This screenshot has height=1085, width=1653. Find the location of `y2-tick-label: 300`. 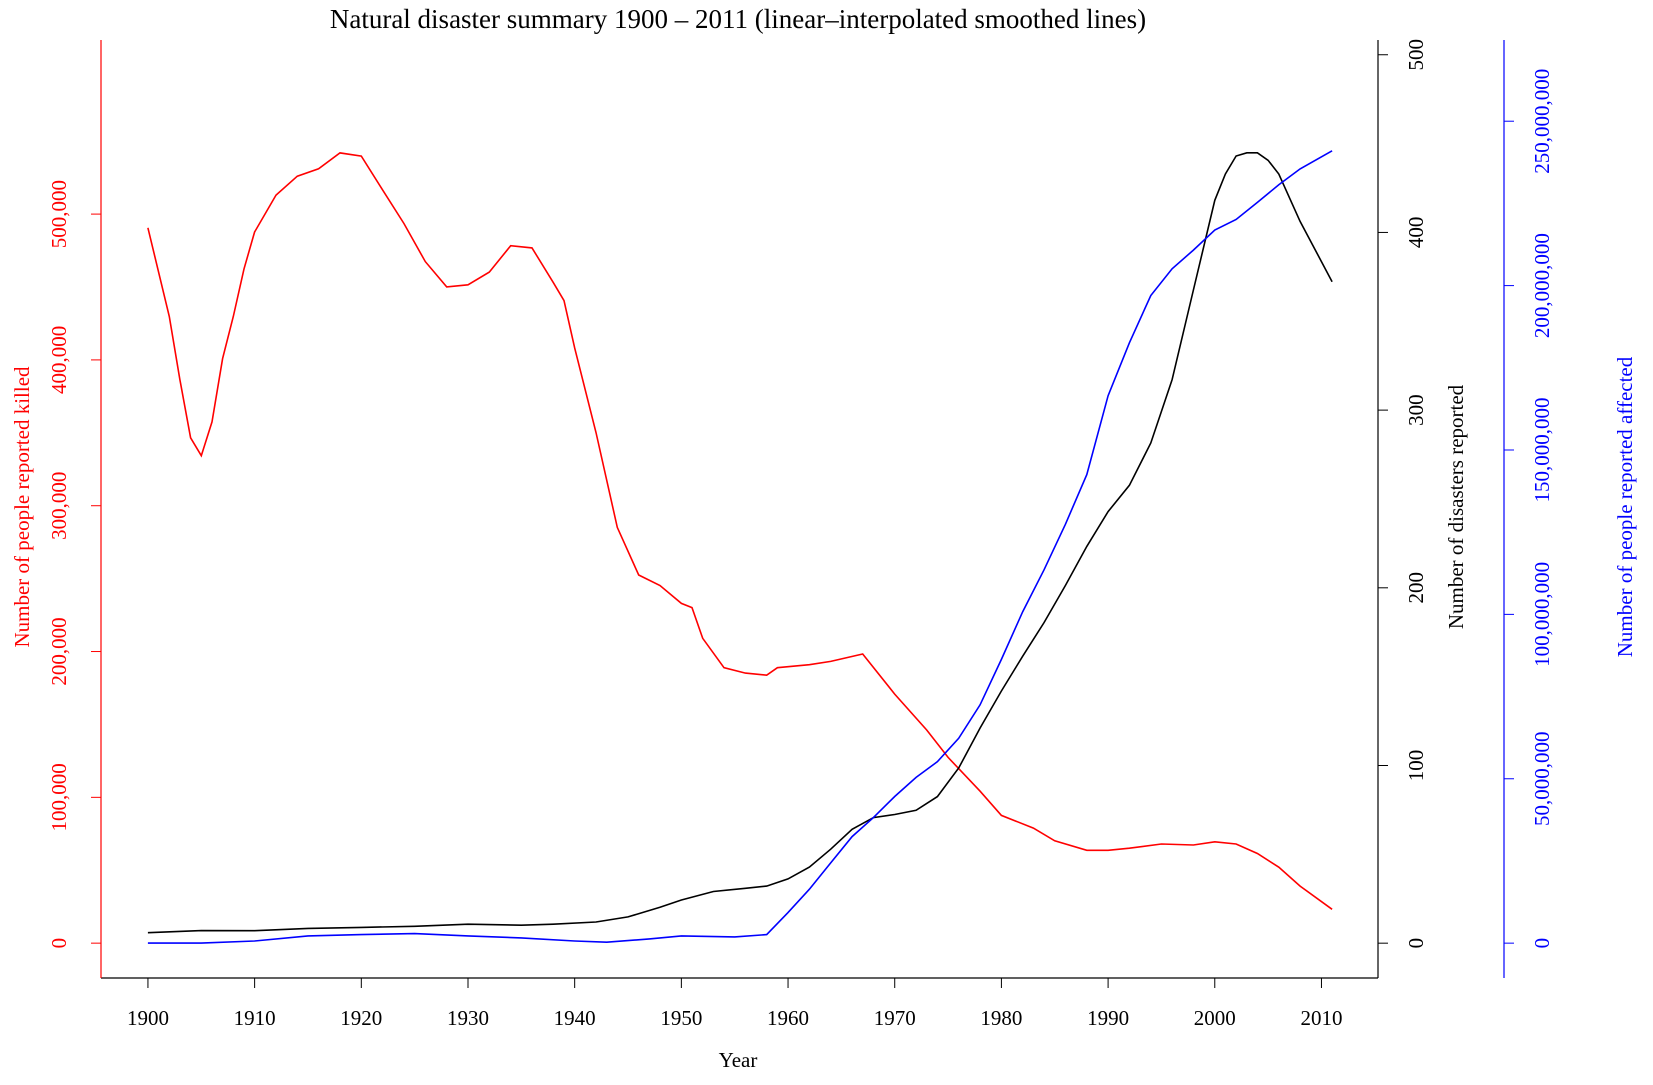

y2-tick-label: 300 is located at coordinates (1416, 410).